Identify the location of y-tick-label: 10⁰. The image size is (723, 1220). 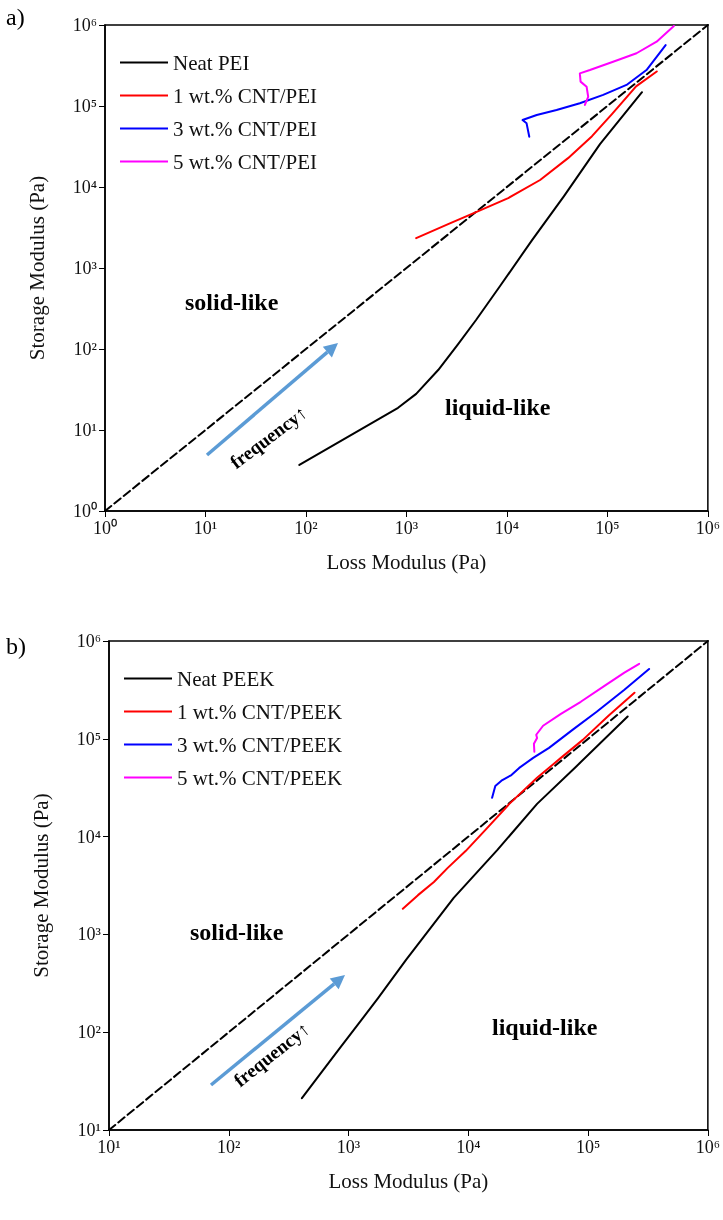
(85, 511).